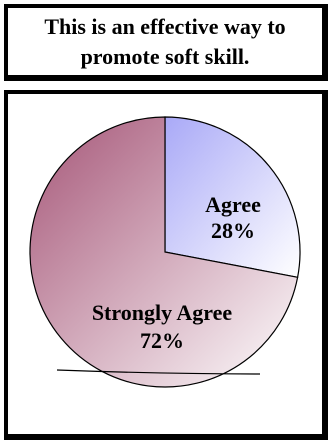 The image size is (332, 444). Describe the element at coordinates (233, 204) in the screenshot. I see `slice-label-agree: Agree` at that location.